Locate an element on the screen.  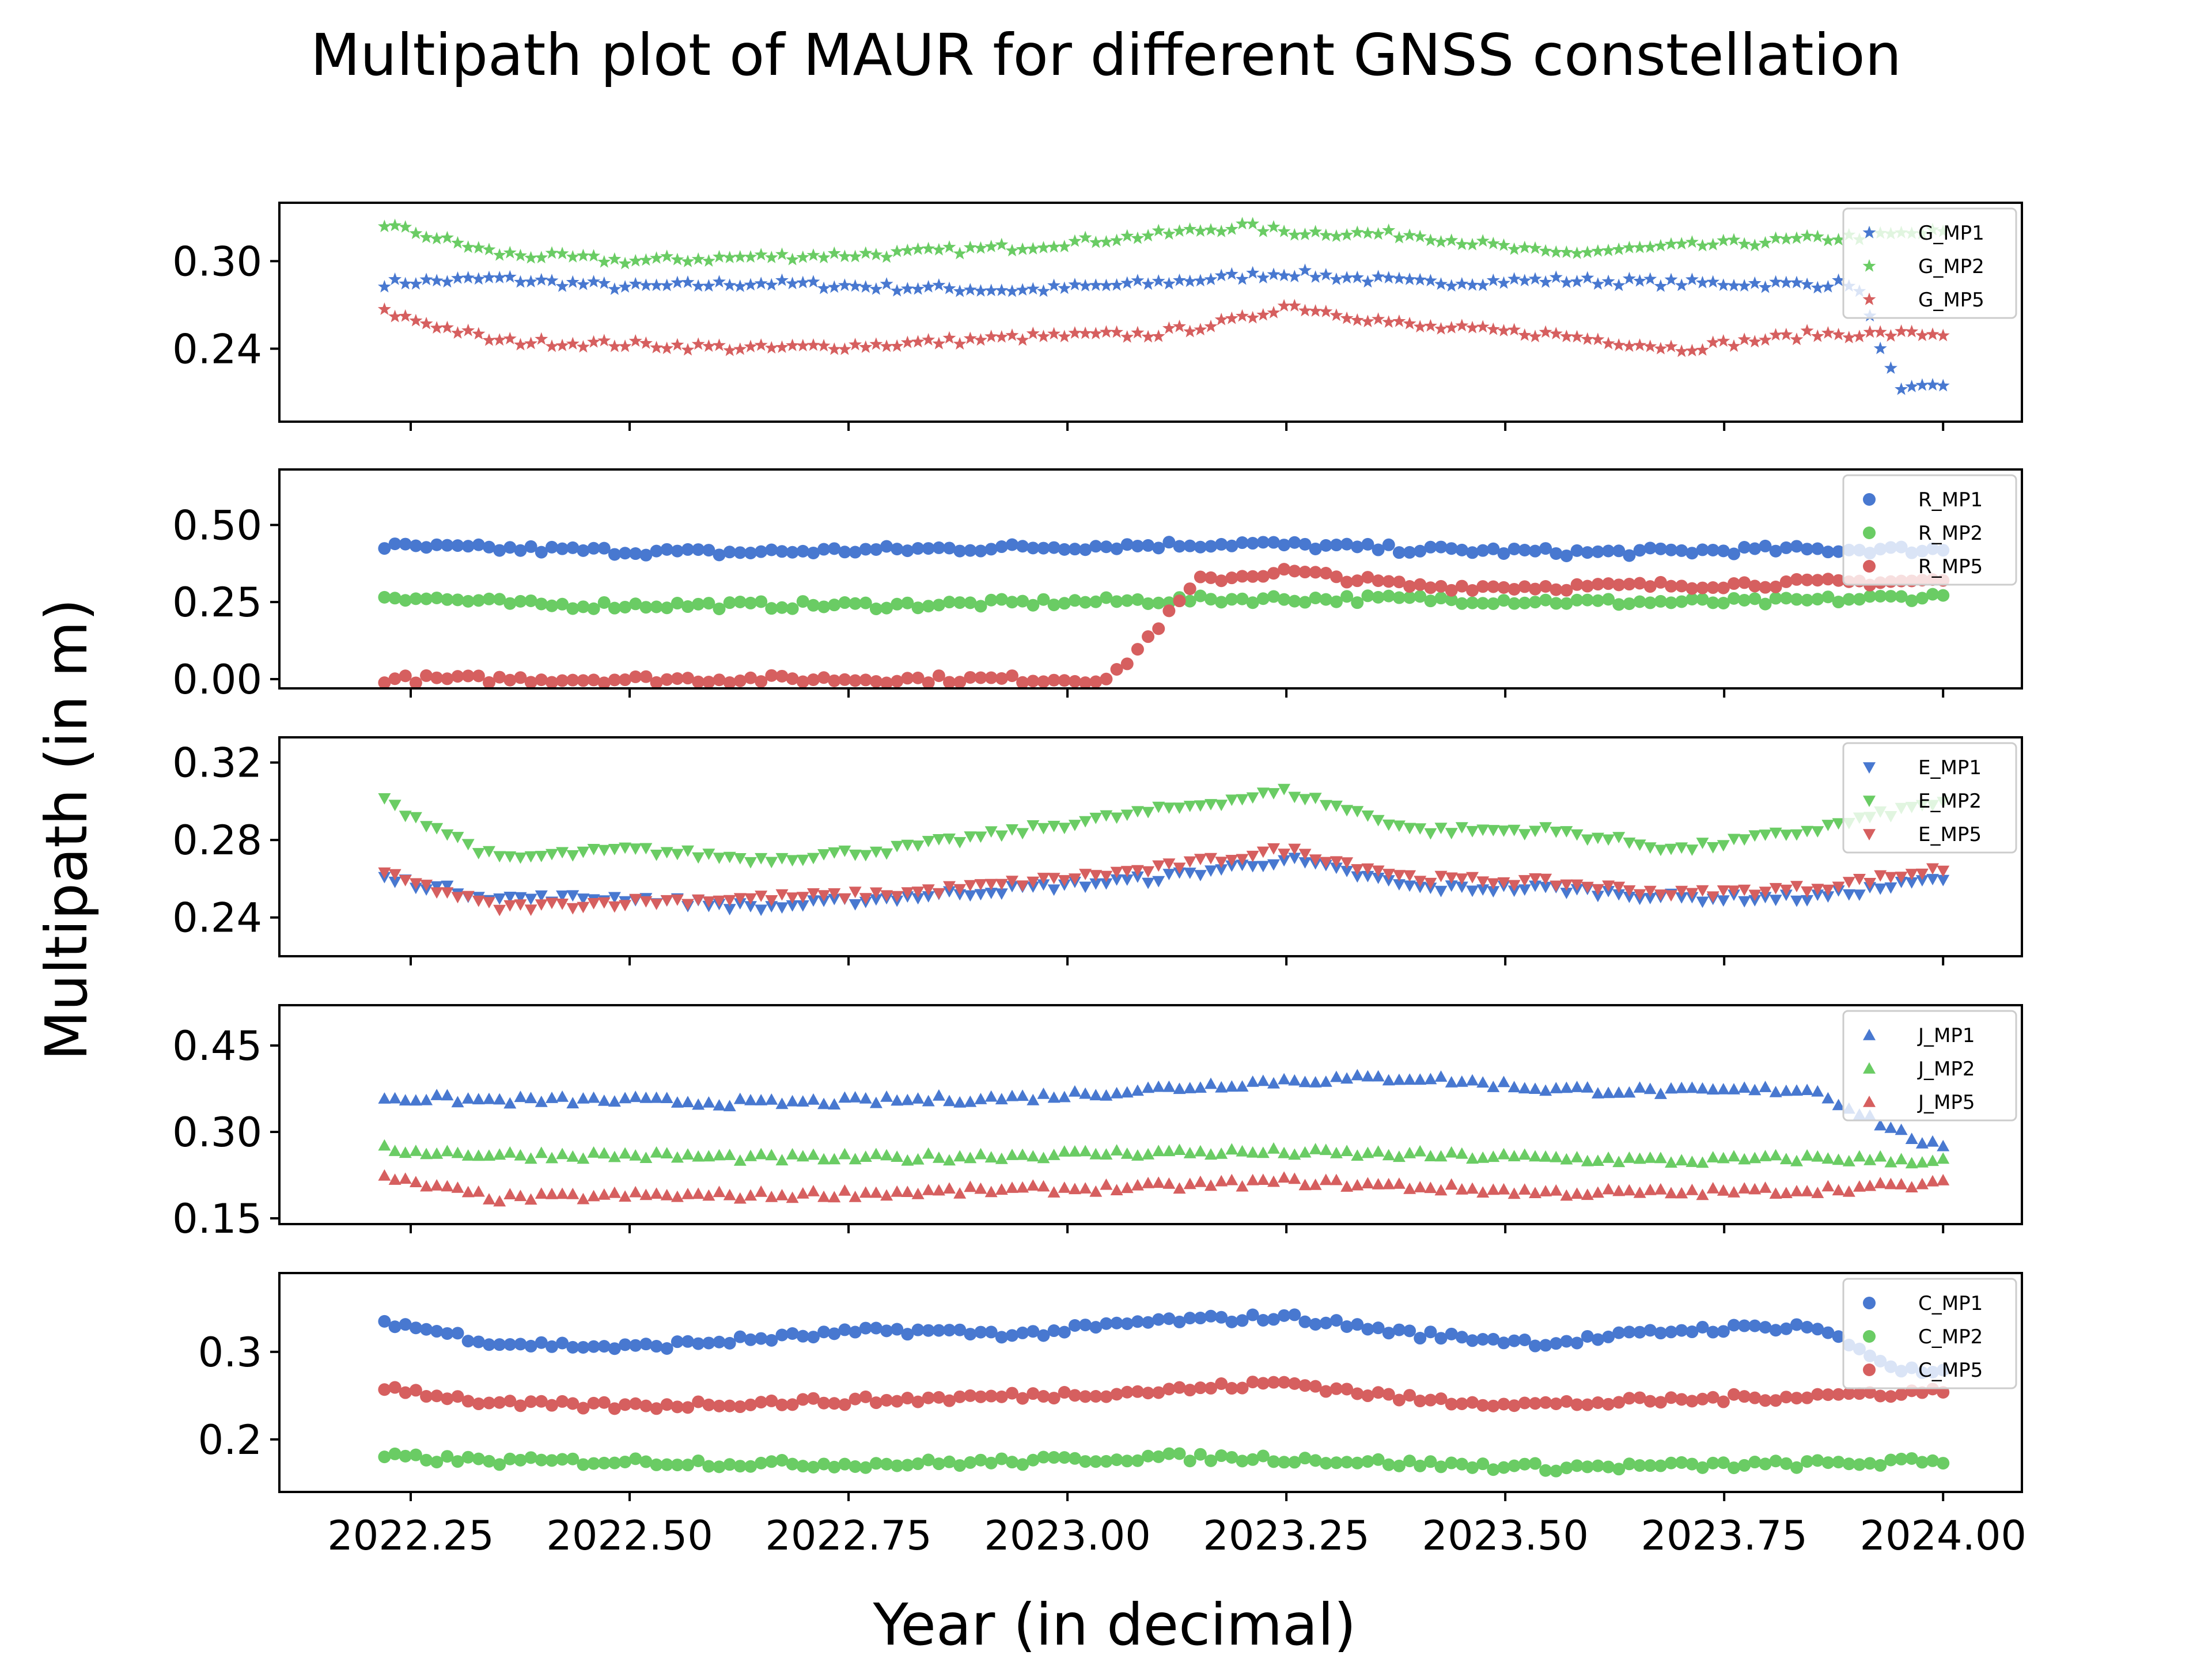
y-axis-label: Multipath (in m) is located at coordinates (66, 829).